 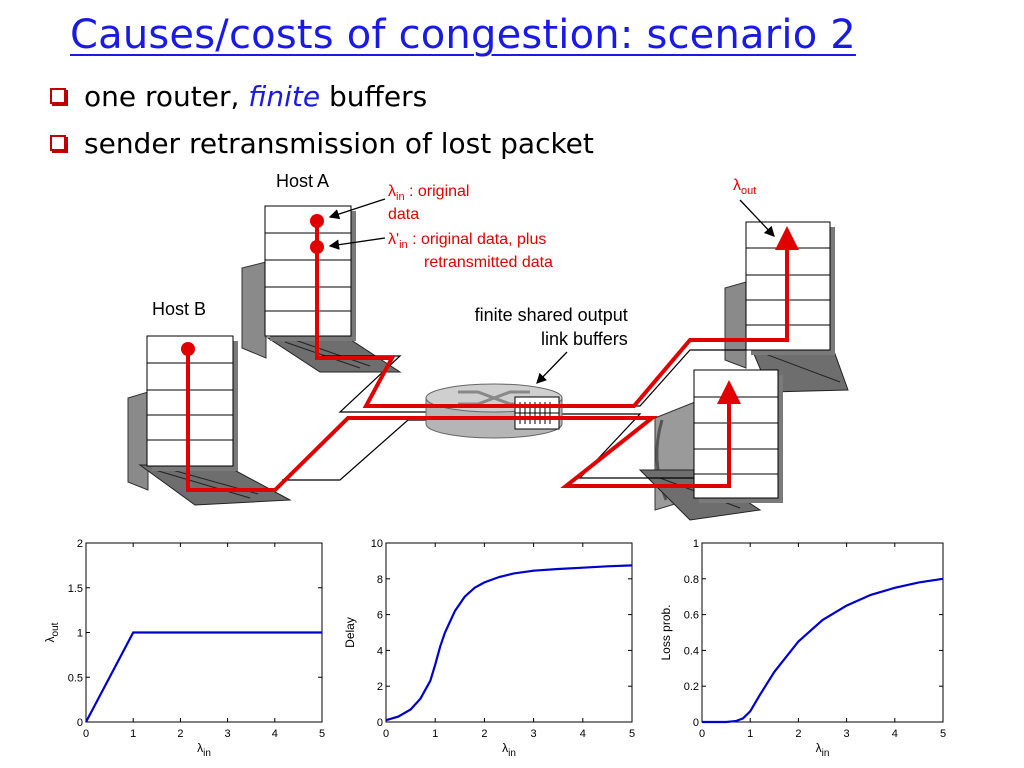 I want to click on lambda-out-label: λout, so click(x=745, y=187).